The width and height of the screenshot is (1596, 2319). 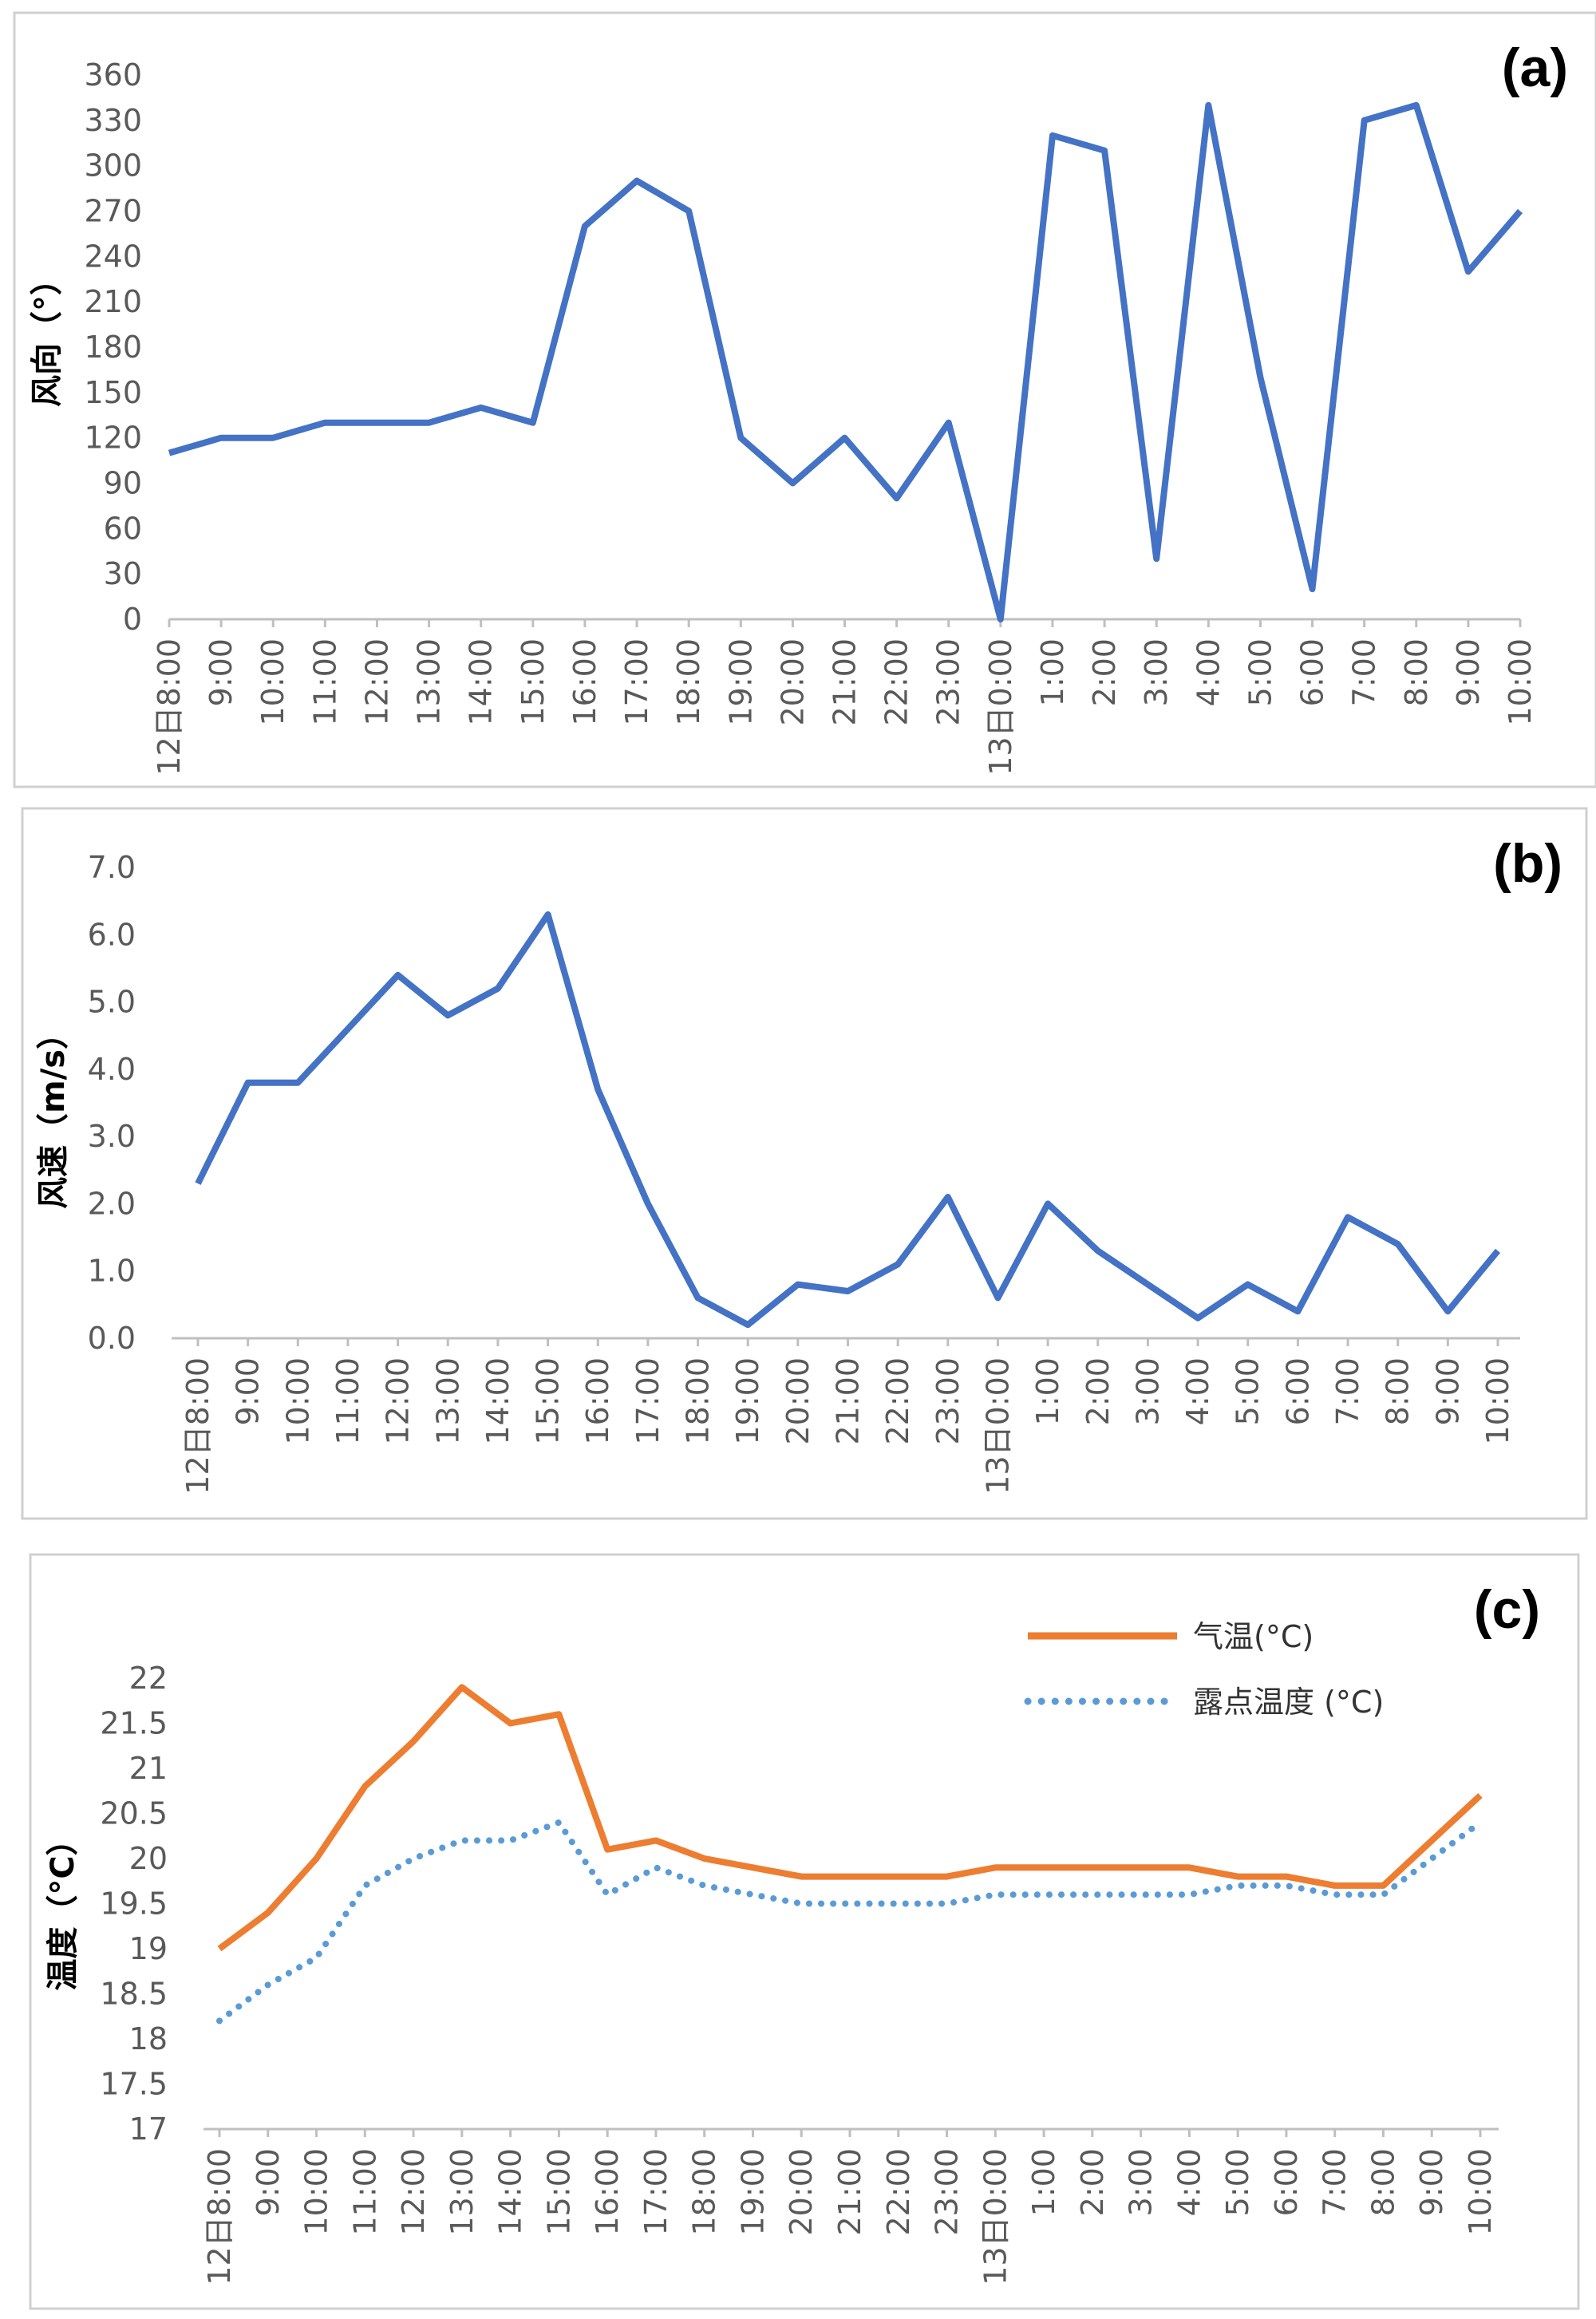 I want to click on y-tick-label: 360, so click(x=113, y=75).